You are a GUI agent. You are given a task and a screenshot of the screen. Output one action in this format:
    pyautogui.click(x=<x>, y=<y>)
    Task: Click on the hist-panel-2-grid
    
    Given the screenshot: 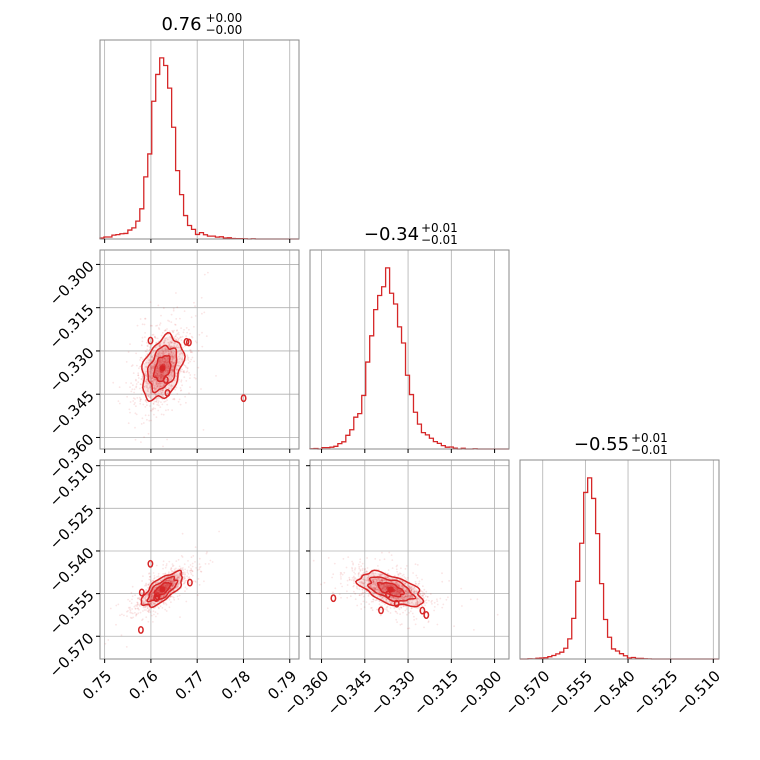 What is the action you would take?
    pyautogui.click(x=628, y=559)
    